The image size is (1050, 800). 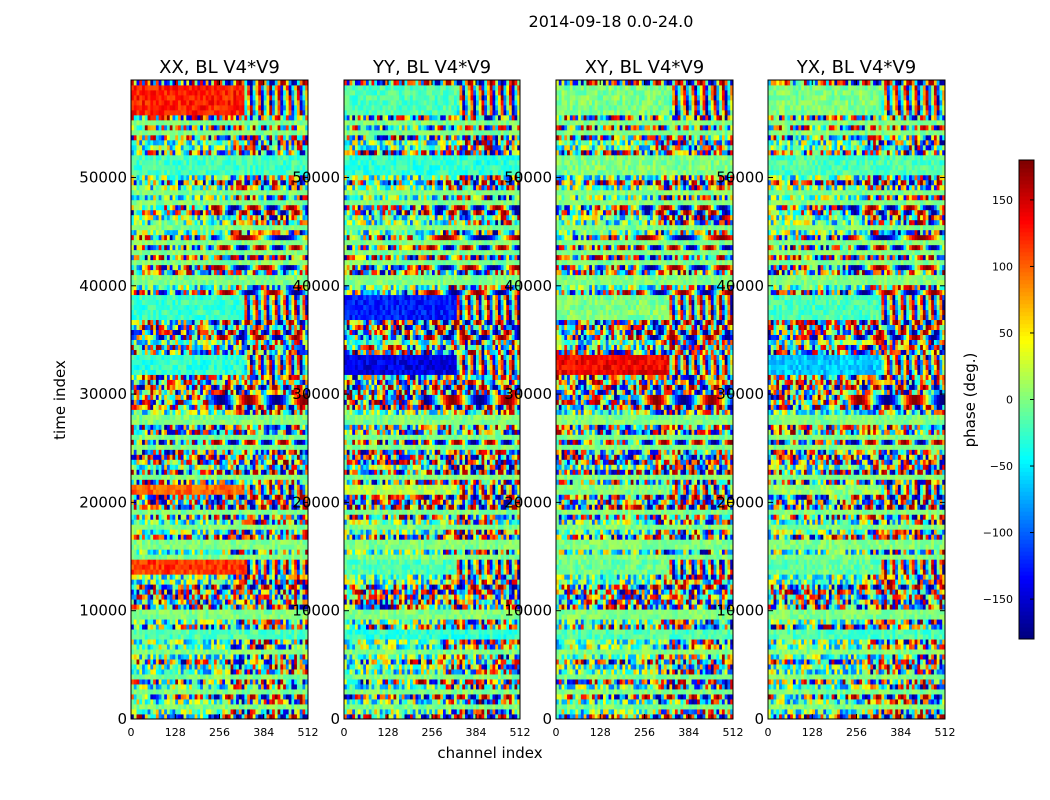 What do you see at coordinates (432, 732) in the screenshot?
I see `xtick-label-yy-256: 256` at bounding box center [432, 732].